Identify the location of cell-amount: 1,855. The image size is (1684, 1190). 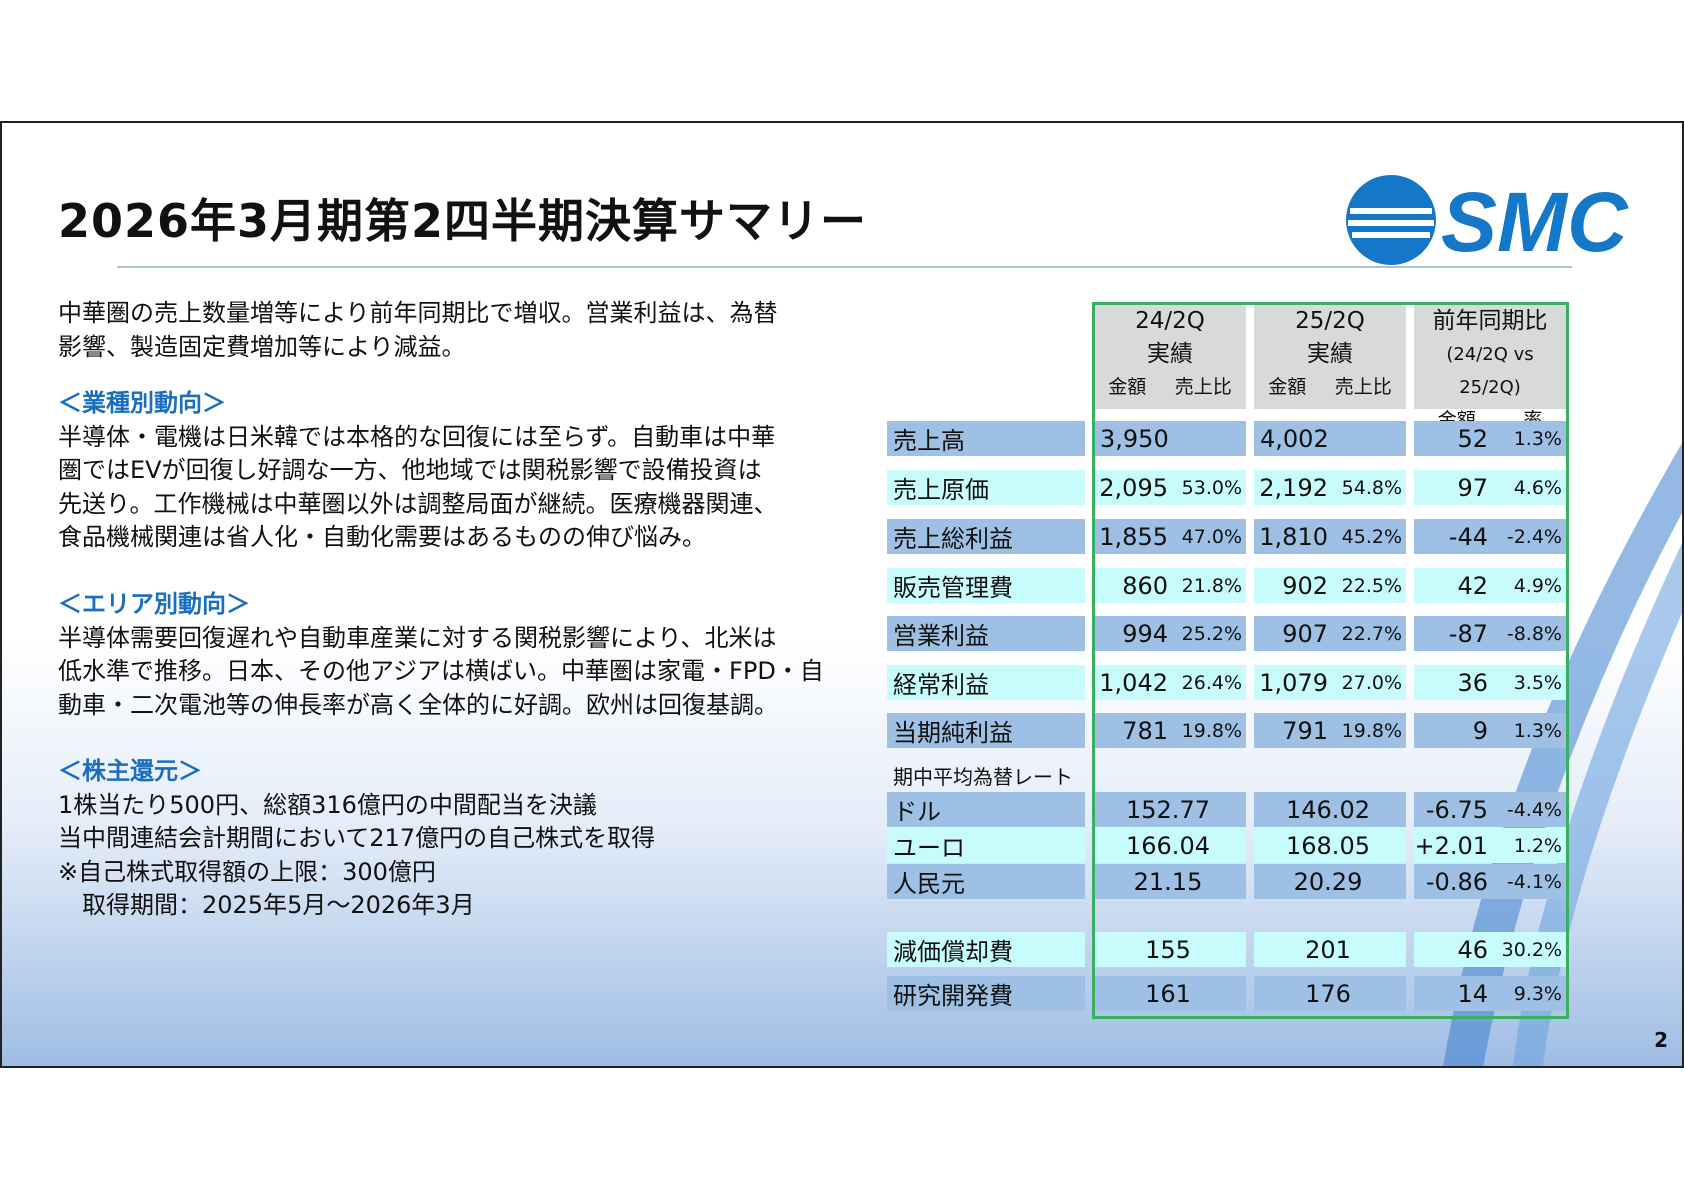
(1133, 536).